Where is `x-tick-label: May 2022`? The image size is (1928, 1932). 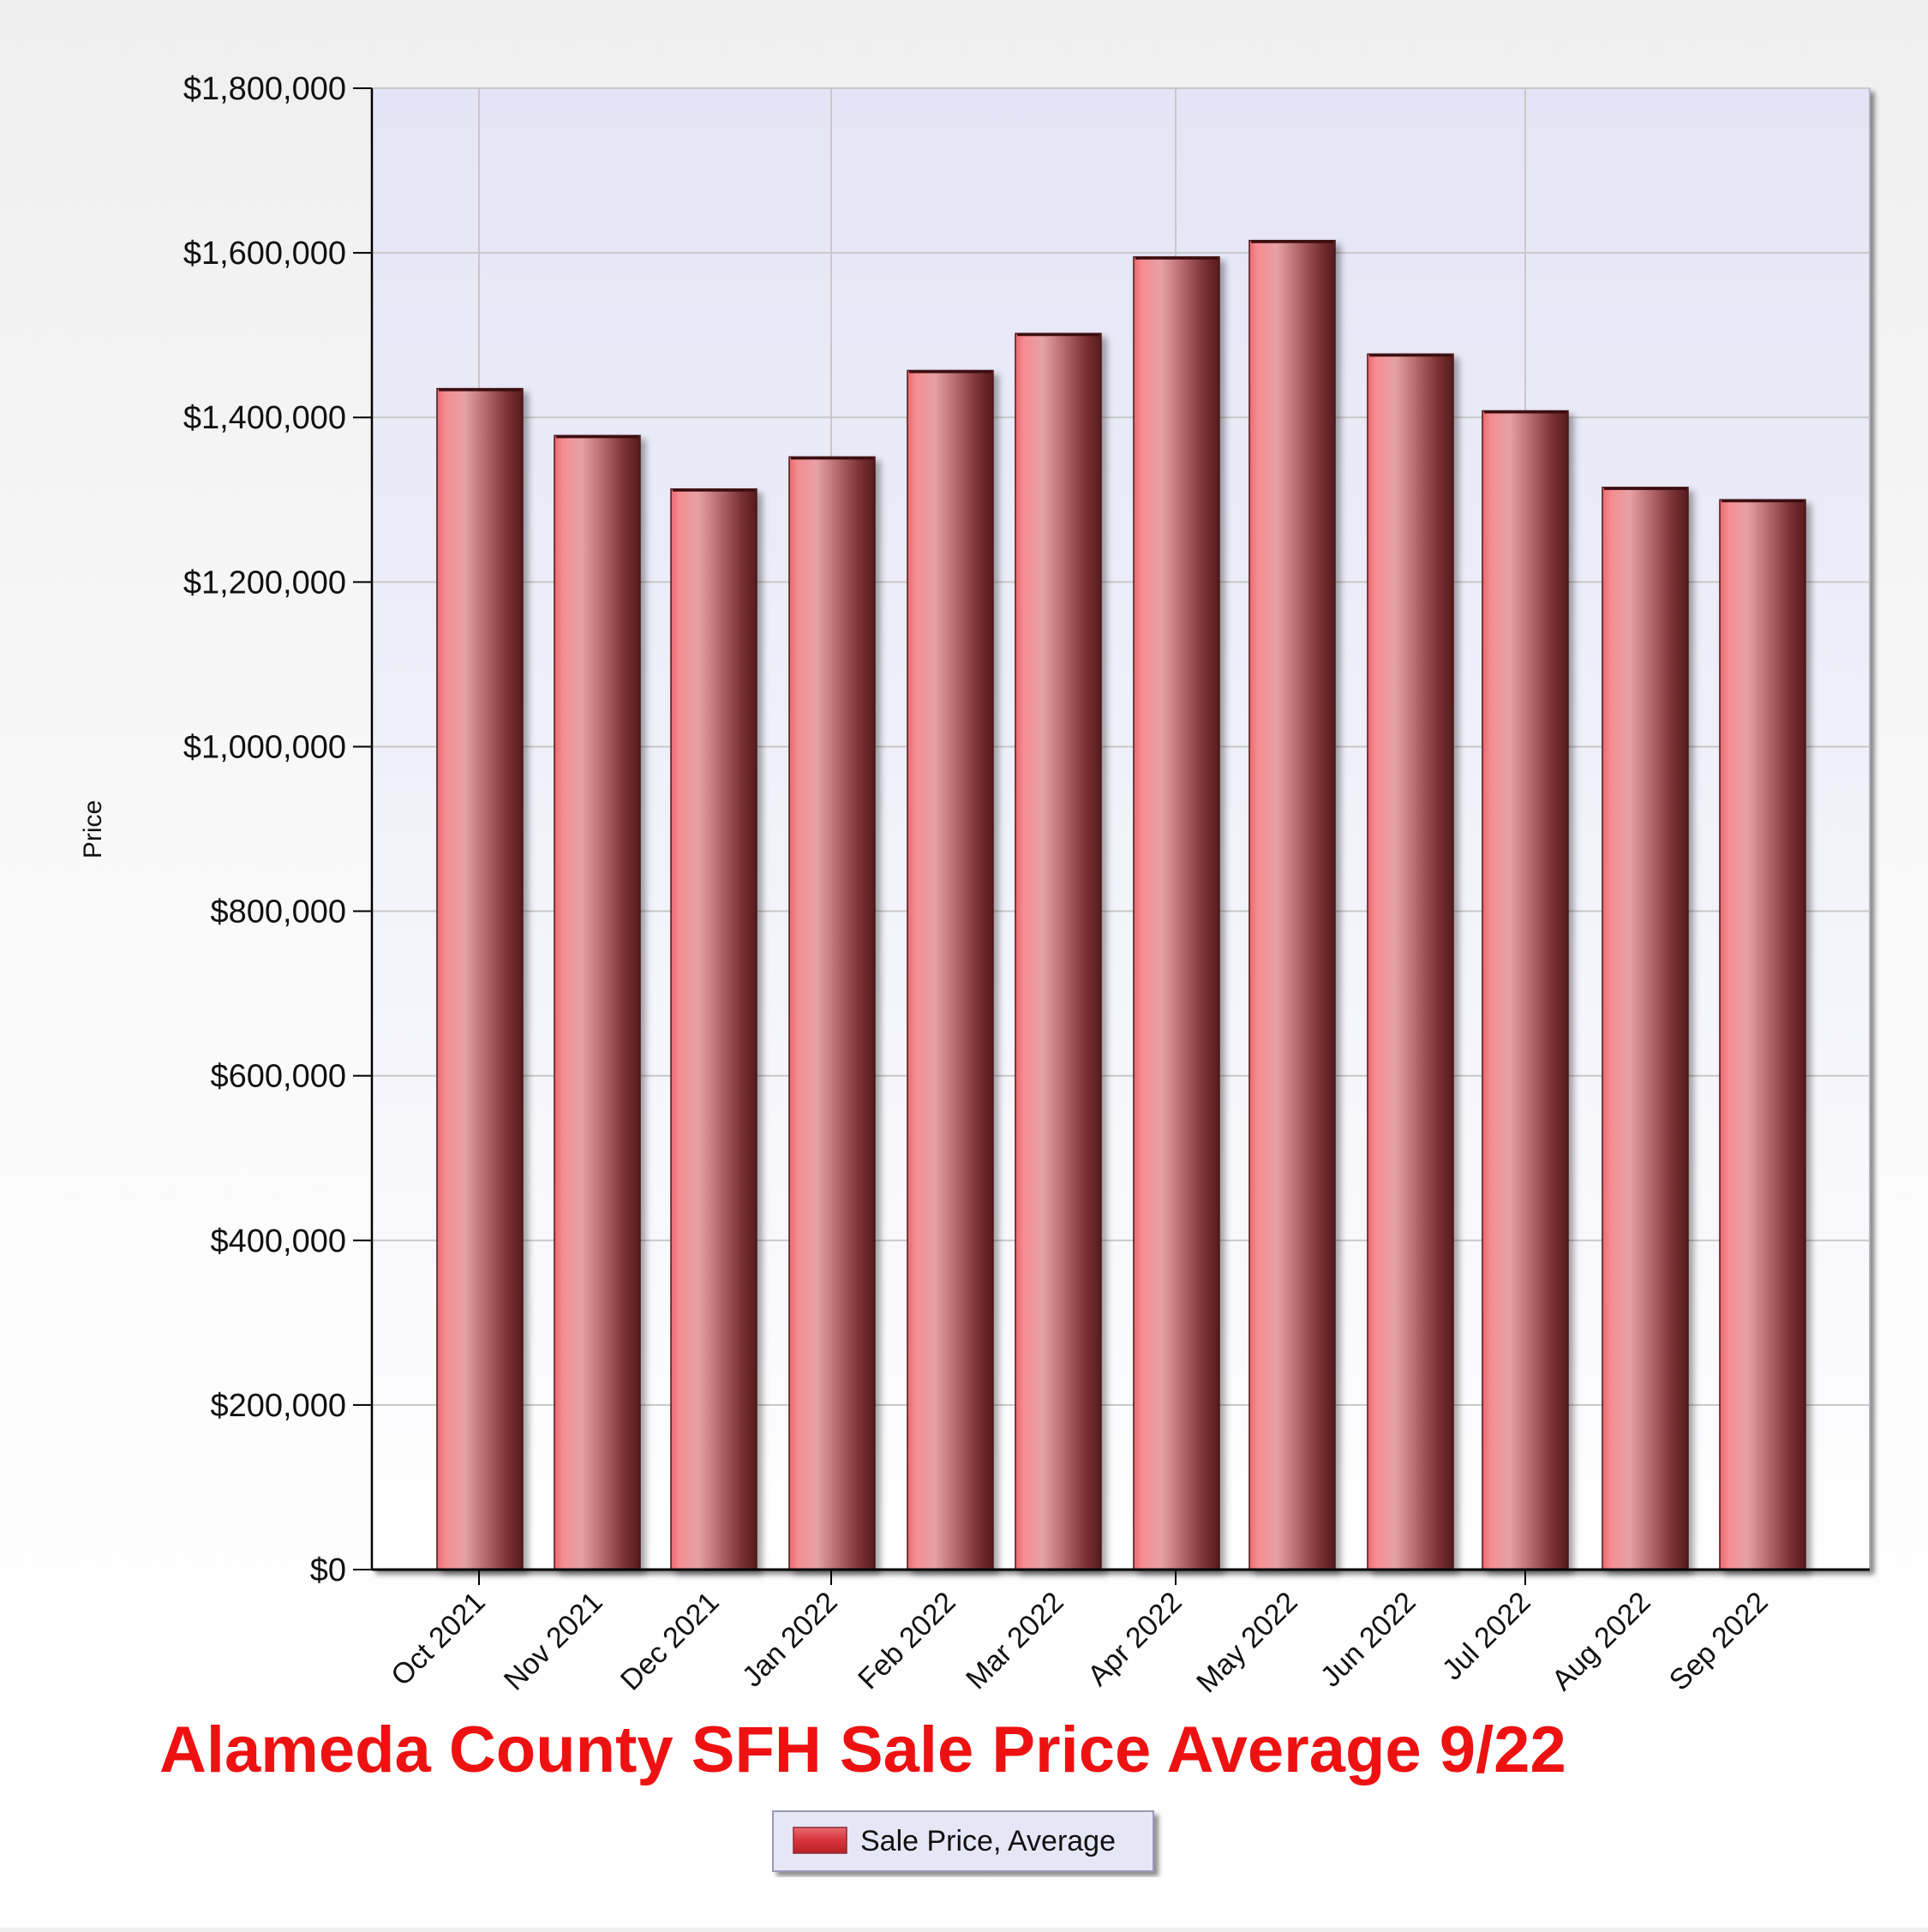
x-tick-label: May 2022 is located at coordinates (1247, 1642).